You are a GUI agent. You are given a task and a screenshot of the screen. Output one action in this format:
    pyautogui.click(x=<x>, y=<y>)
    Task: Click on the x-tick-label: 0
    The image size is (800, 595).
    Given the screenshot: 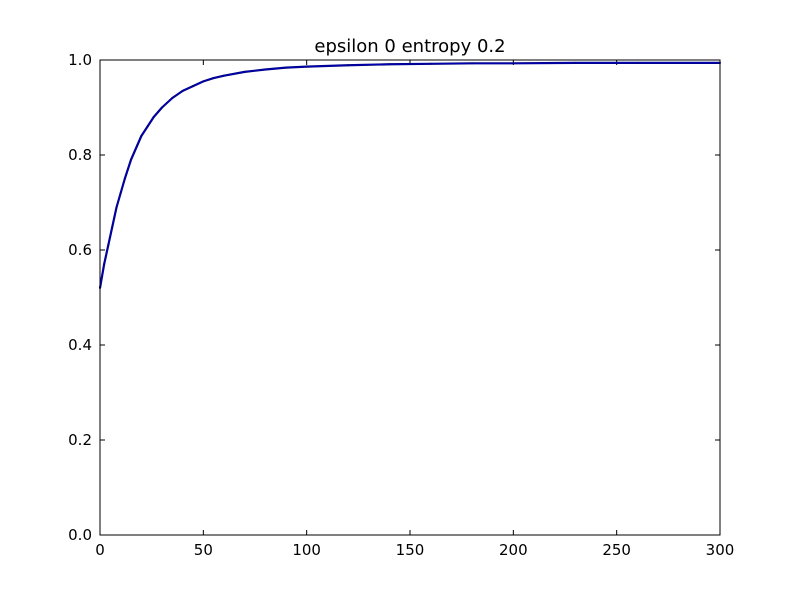 What is the action you would take?
    pyautogui.click(x=100, y=550)
    